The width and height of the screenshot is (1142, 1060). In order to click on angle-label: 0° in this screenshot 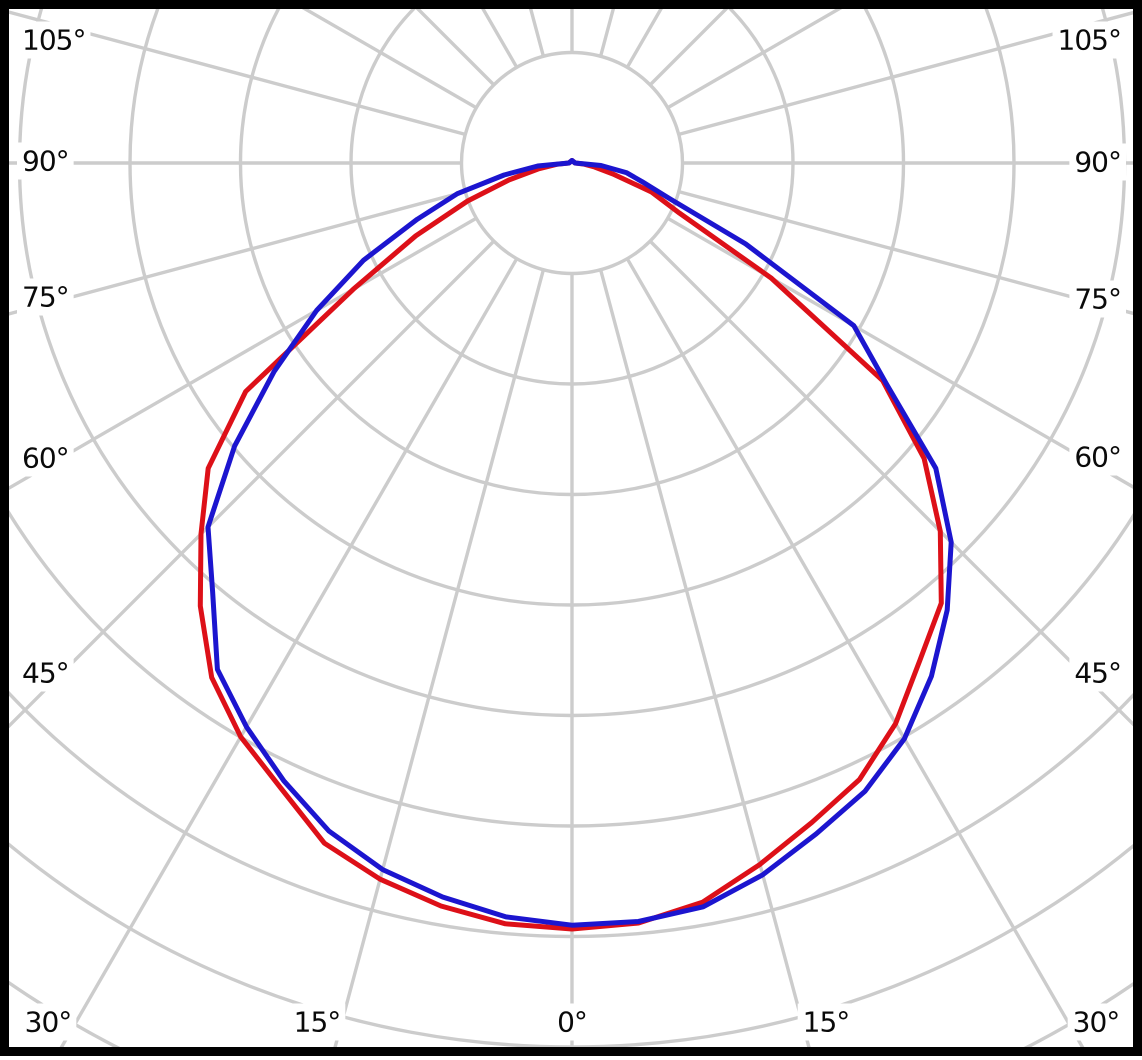, I will do `click(572, 1022)`.